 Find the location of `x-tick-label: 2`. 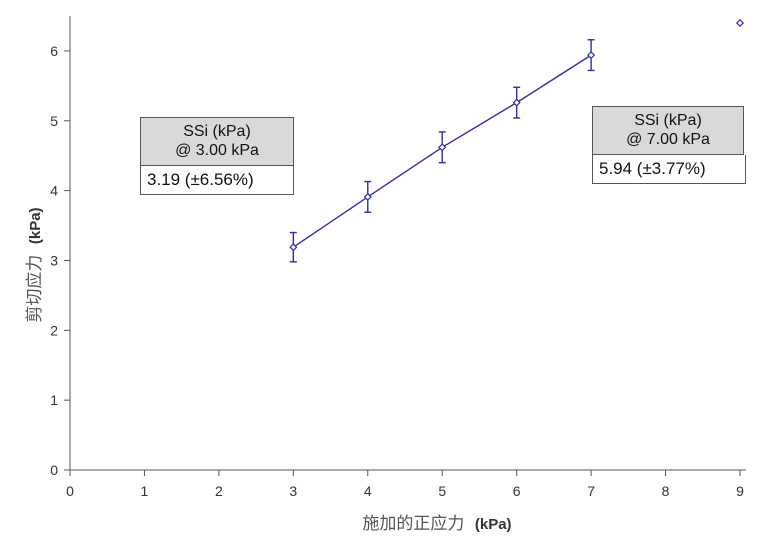

x-tick-label: 2 is located at coordinates (219, 491).